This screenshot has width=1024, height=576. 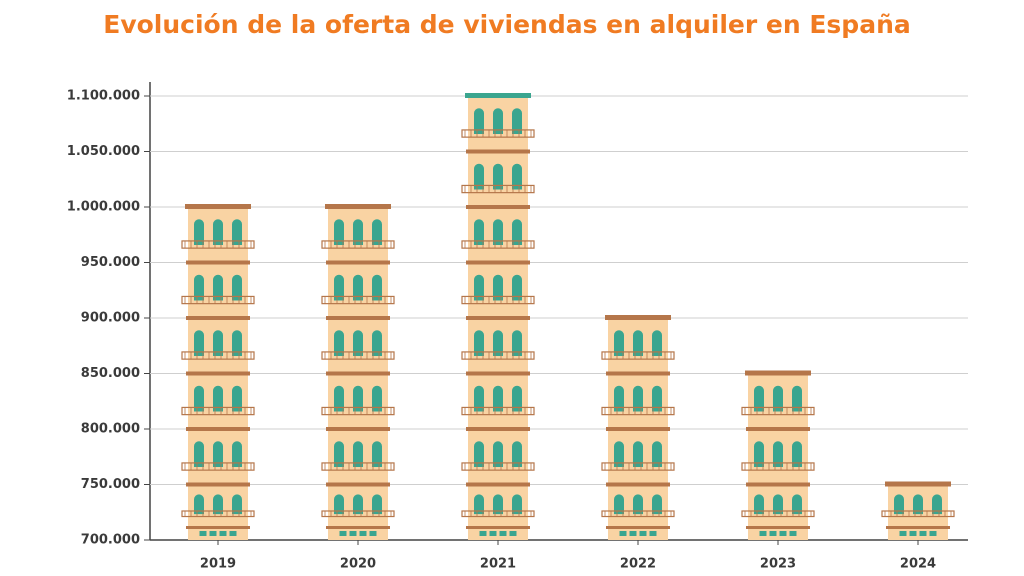 I want to click on y-tick-label: 1.000.000, so click(x=103, y=207).